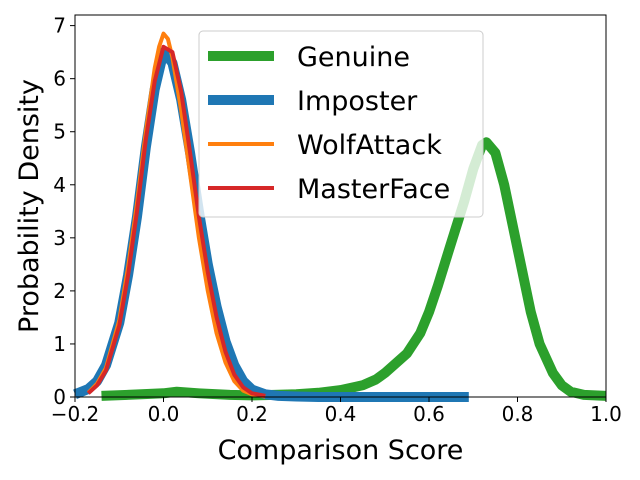  Describe the element at coordinates (164, 414) in the screenshot. I see `x-tick-label: 0.0` at that location.